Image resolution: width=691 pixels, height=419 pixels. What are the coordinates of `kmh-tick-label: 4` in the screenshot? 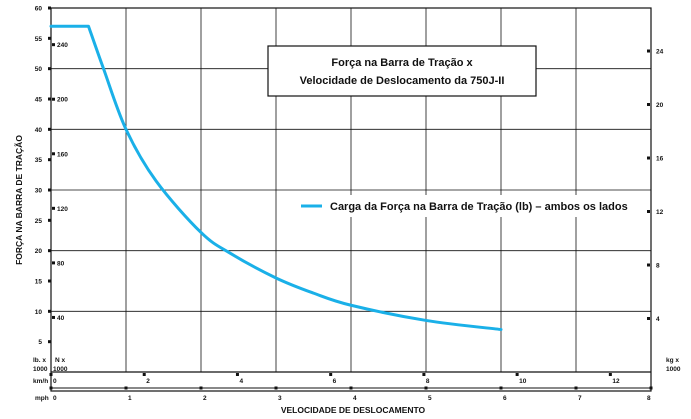 It's located at (241, 381).